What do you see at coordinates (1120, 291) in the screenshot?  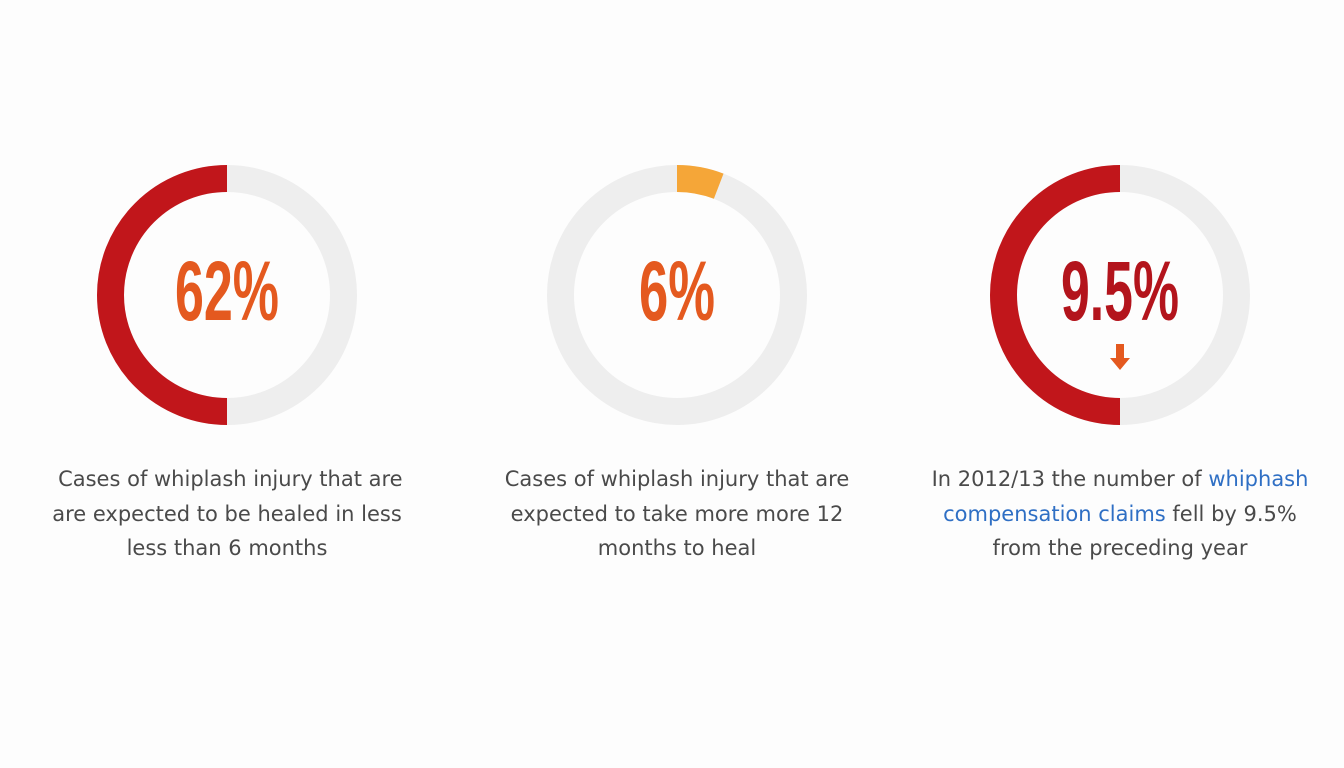 I see `stat-figure: 9.5%` at bounding box center [1120, 291].